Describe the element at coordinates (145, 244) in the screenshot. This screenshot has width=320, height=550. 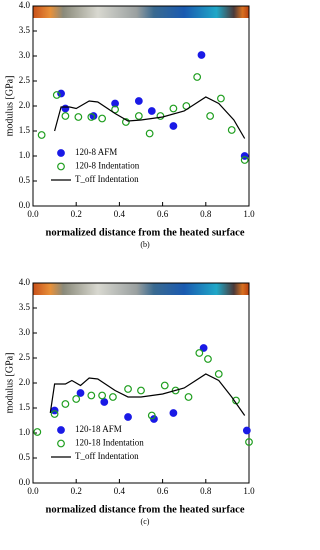
I see `caption: (b)` at that location.